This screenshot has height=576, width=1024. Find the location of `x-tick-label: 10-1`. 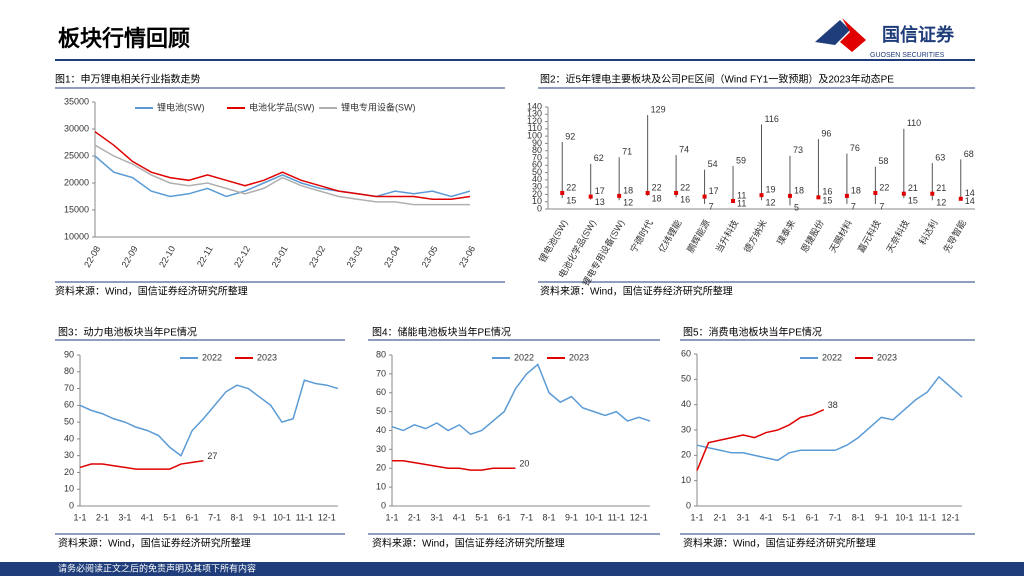

x-tick-label: 10-1 is located at coordinates (594, 517).